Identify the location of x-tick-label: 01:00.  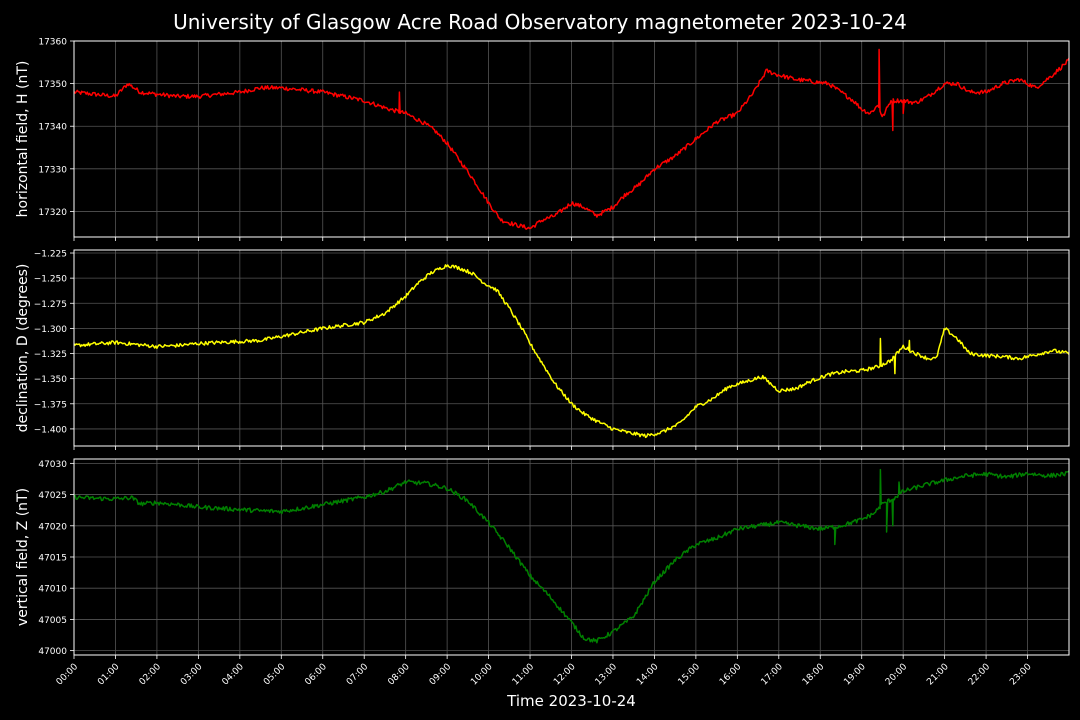
(109, 675).